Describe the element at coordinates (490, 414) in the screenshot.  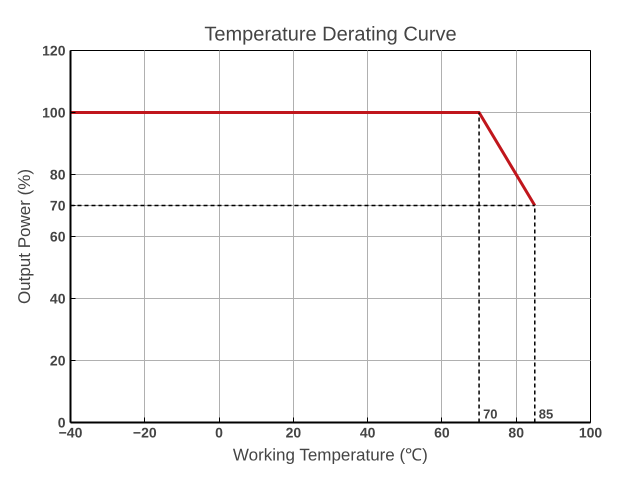
I see `ref-line-label: 70` at that location.